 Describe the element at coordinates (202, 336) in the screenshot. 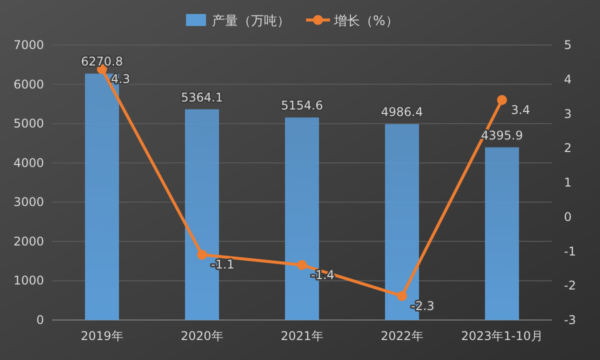

I see `x-tick-label: 2020年` at that location.